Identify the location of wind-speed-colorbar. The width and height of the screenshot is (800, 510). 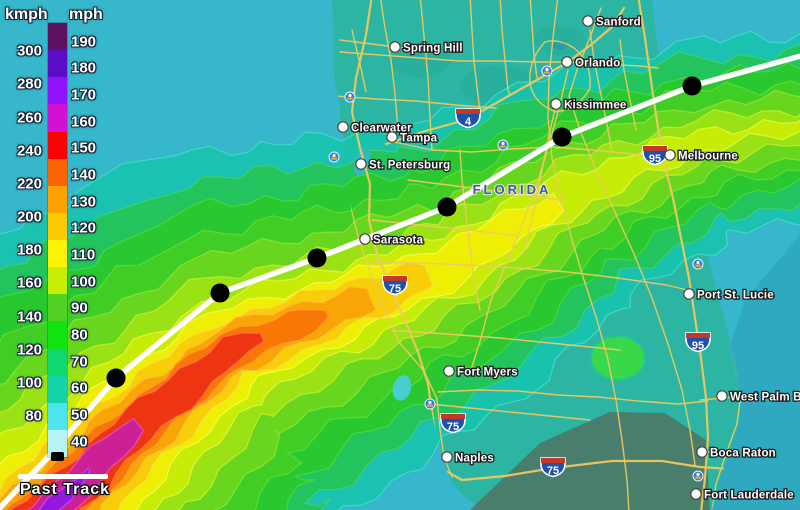
(57, 240).